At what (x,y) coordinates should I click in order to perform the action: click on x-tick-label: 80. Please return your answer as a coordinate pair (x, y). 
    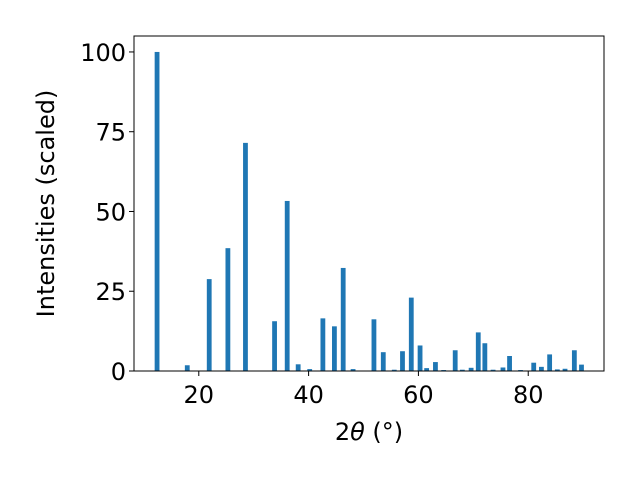
    Looking at the image, I should click on (528, 395).